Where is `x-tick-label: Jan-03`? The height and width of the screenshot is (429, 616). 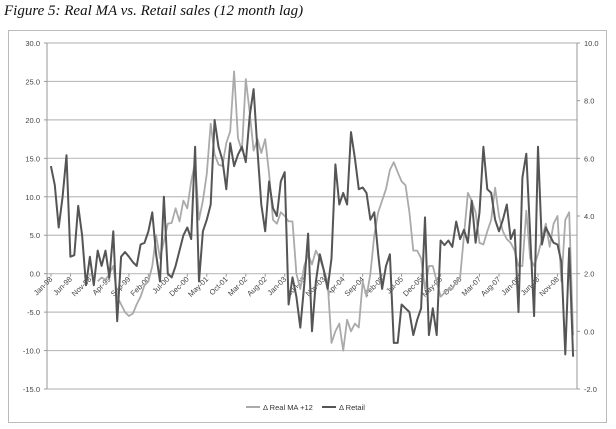 x-tick-label: Jan-03 is located at coordinates (277, 286).